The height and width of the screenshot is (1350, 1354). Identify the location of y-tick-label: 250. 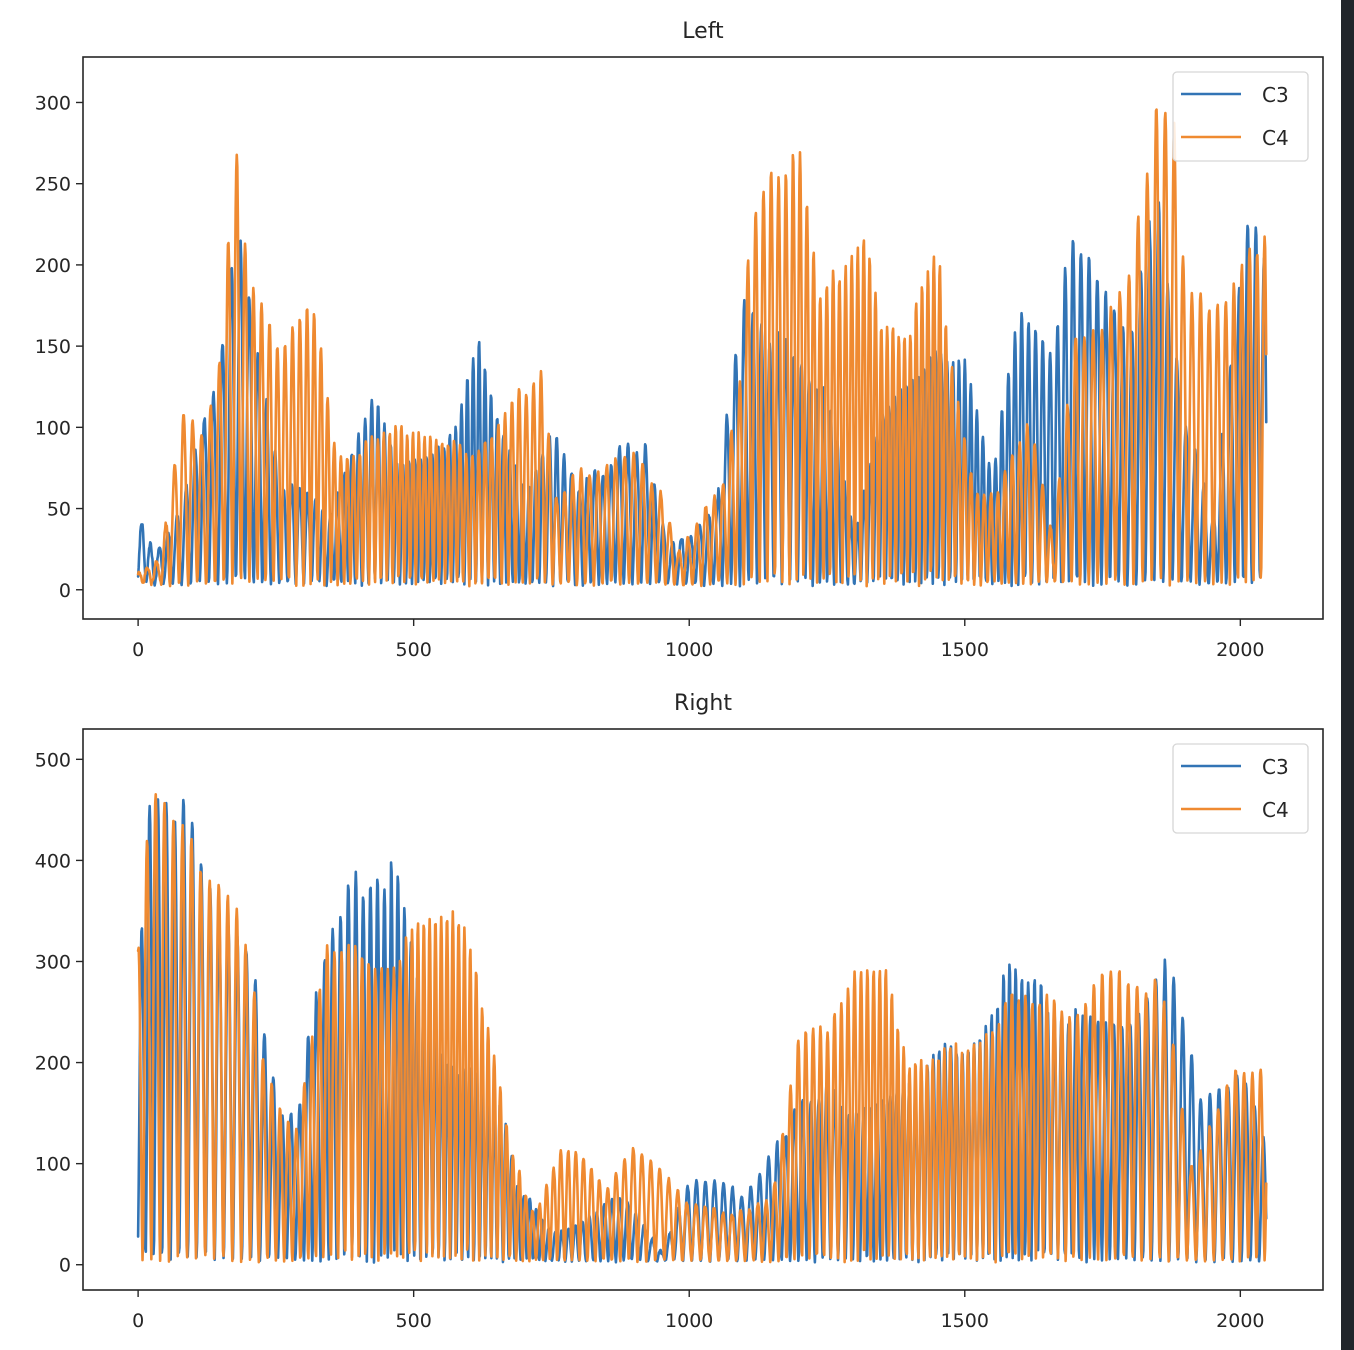
(53, 185).